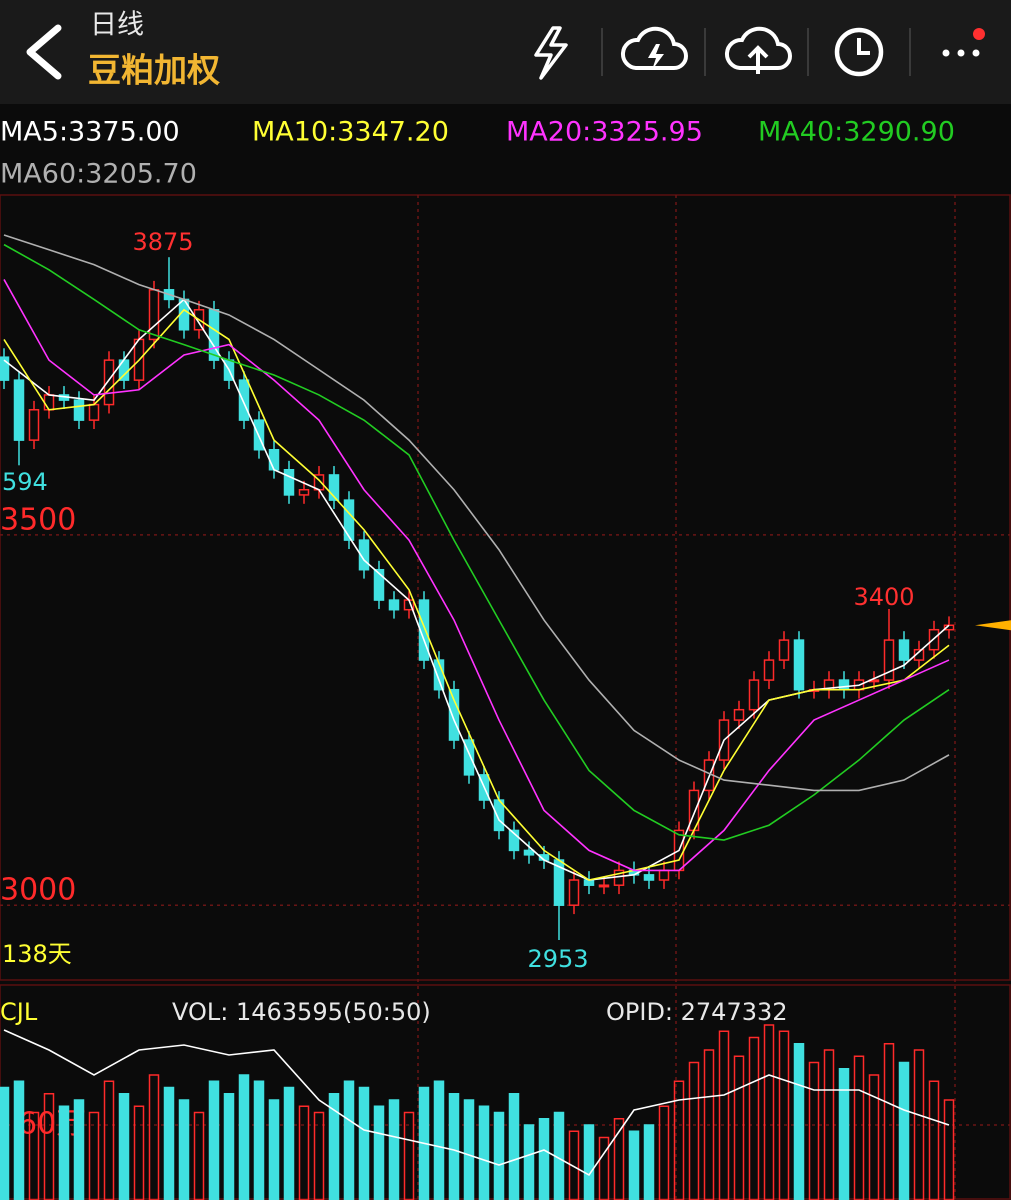 The image size is (1011, 1200). Describe the element at coordinates (117, 25) in the screenshot. I see `period: 日线` at that location.